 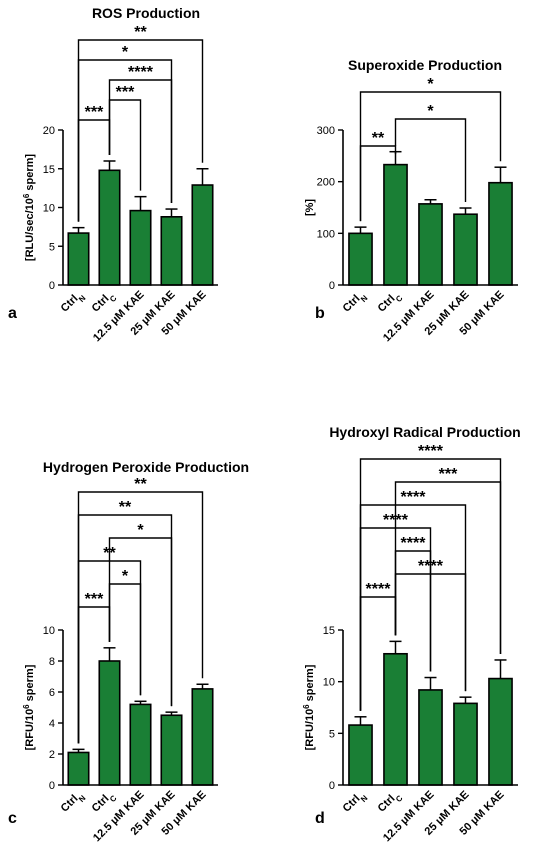 I want to click on y-tick-label: 200, so click(x=326, y=183).